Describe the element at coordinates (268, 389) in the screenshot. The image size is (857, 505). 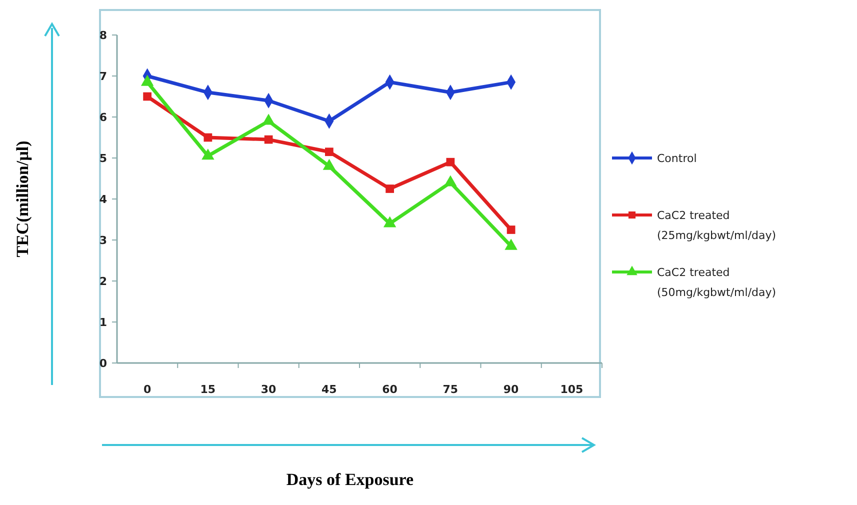
I see `x-tick-label: 30` at that location.